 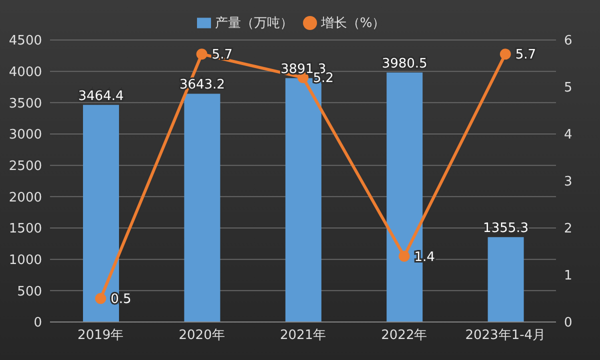 I want to click on x-tick-label: 2019年, so click(x=101, y=336).